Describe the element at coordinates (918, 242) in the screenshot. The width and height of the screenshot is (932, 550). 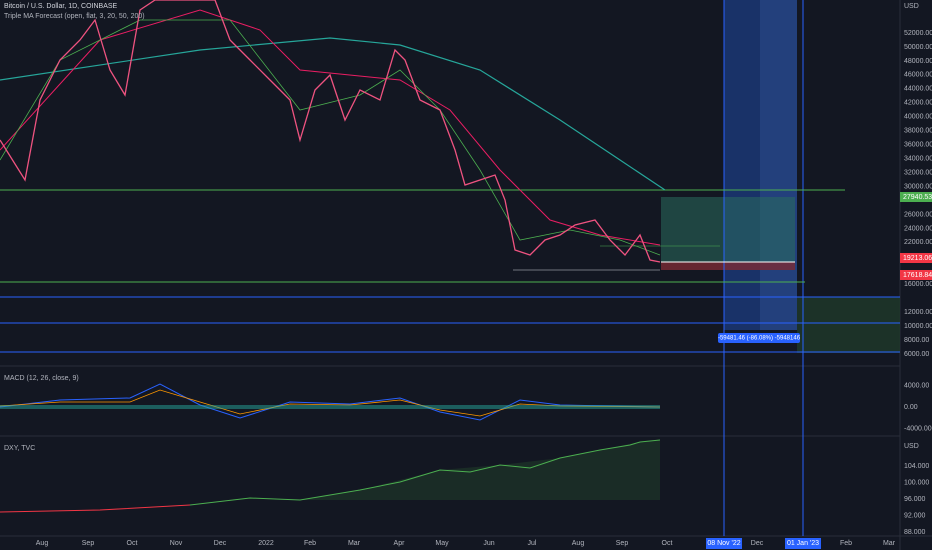
I see `price-tick-label: 22000.00` at that location.